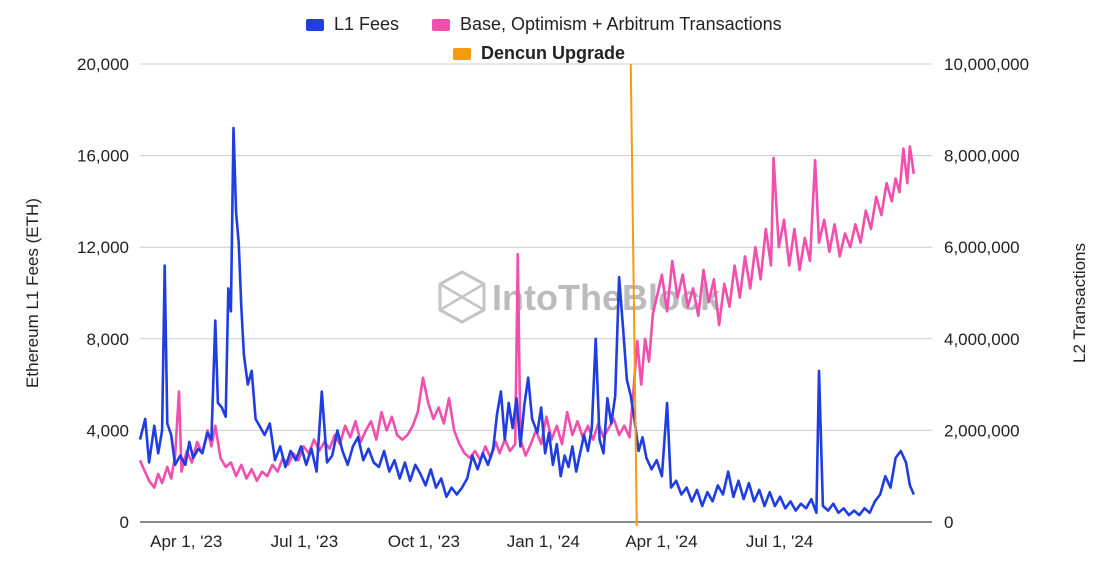 The width and height of the screenshot is (1120, 568). I want to click on watermark-text: IntoTheBlock, so click(606, 297).